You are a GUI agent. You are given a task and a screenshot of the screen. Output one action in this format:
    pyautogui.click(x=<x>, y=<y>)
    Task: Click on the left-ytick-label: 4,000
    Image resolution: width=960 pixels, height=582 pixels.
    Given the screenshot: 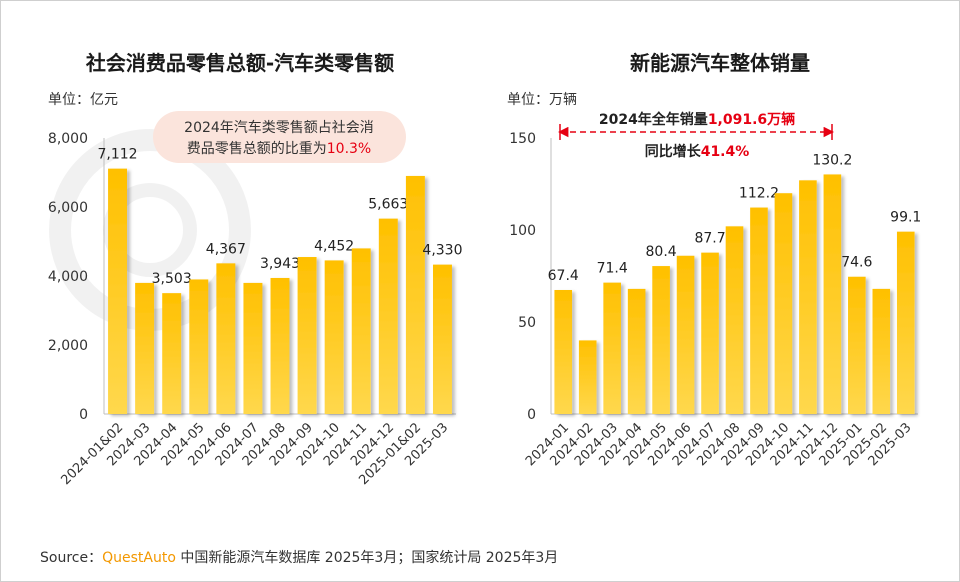 What is the action you would take?
    pyautogui.click(x=68, y=277)
    